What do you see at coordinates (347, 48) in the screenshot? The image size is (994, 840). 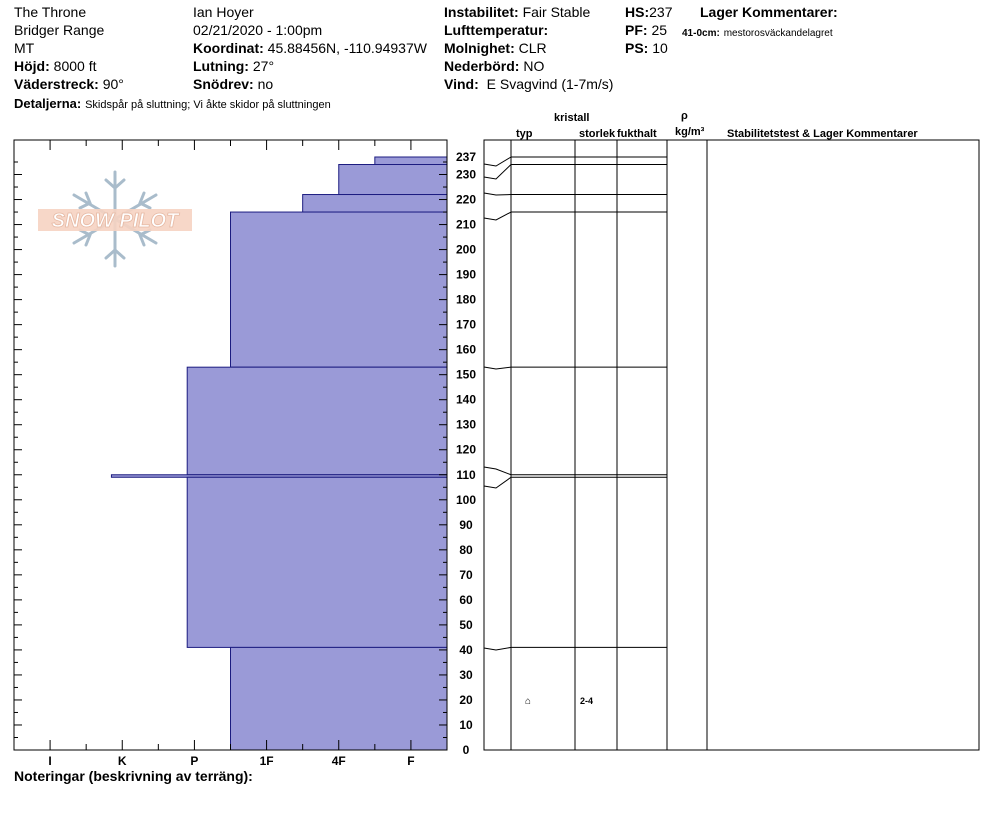 I see `coord-value: 45.88456N, -110.94937W` at bounding box center [347, 48].